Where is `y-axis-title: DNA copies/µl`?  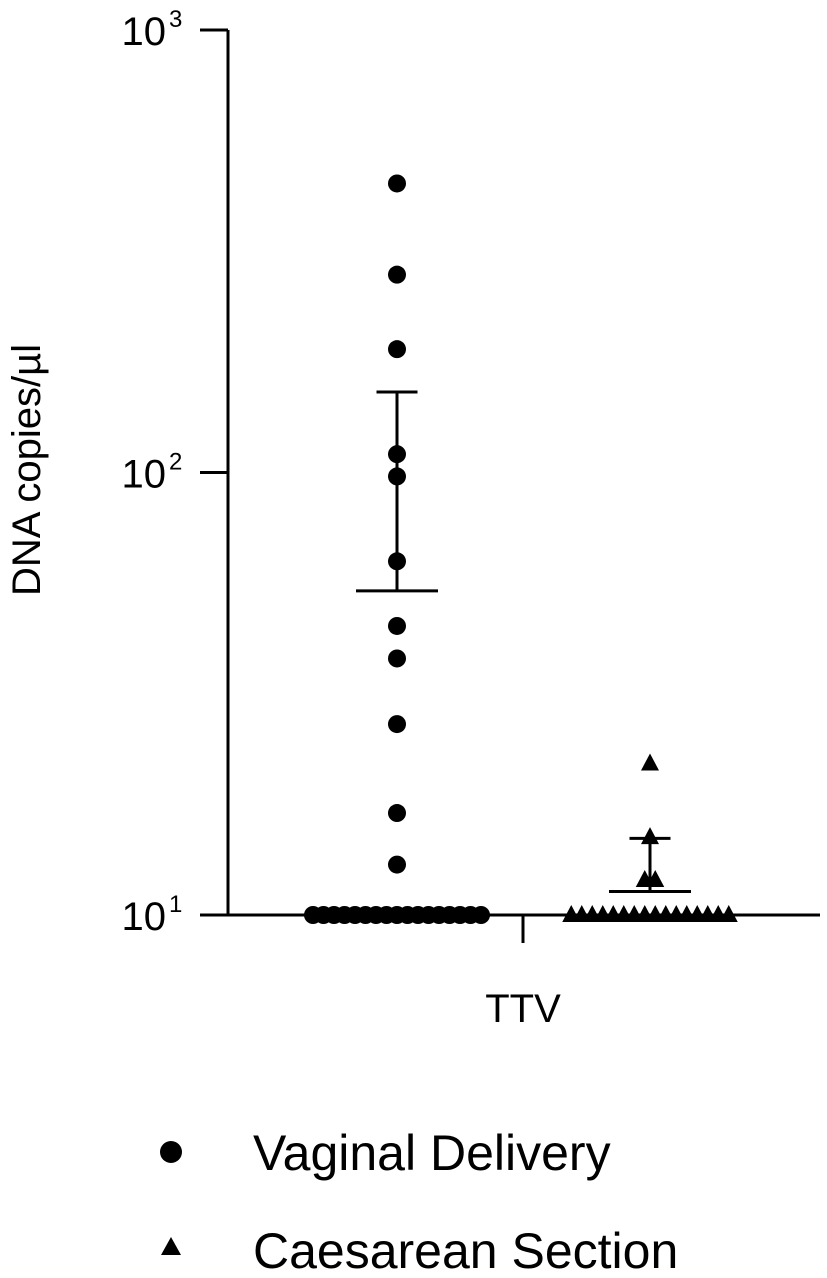
y-axis-title: DNA copies/µl is located at coordinates (27, 470).